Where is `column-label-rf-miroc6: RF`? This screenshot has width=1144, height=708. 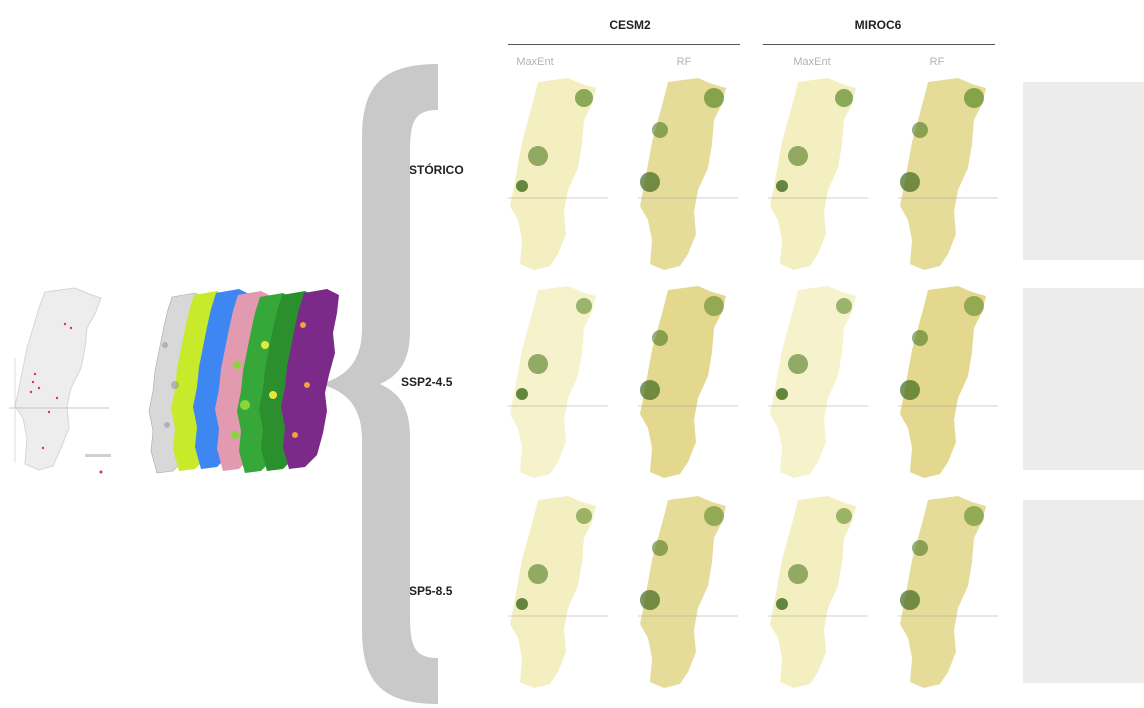
column-label-rf-miroc6: RF is located at coordinates (937, 62).